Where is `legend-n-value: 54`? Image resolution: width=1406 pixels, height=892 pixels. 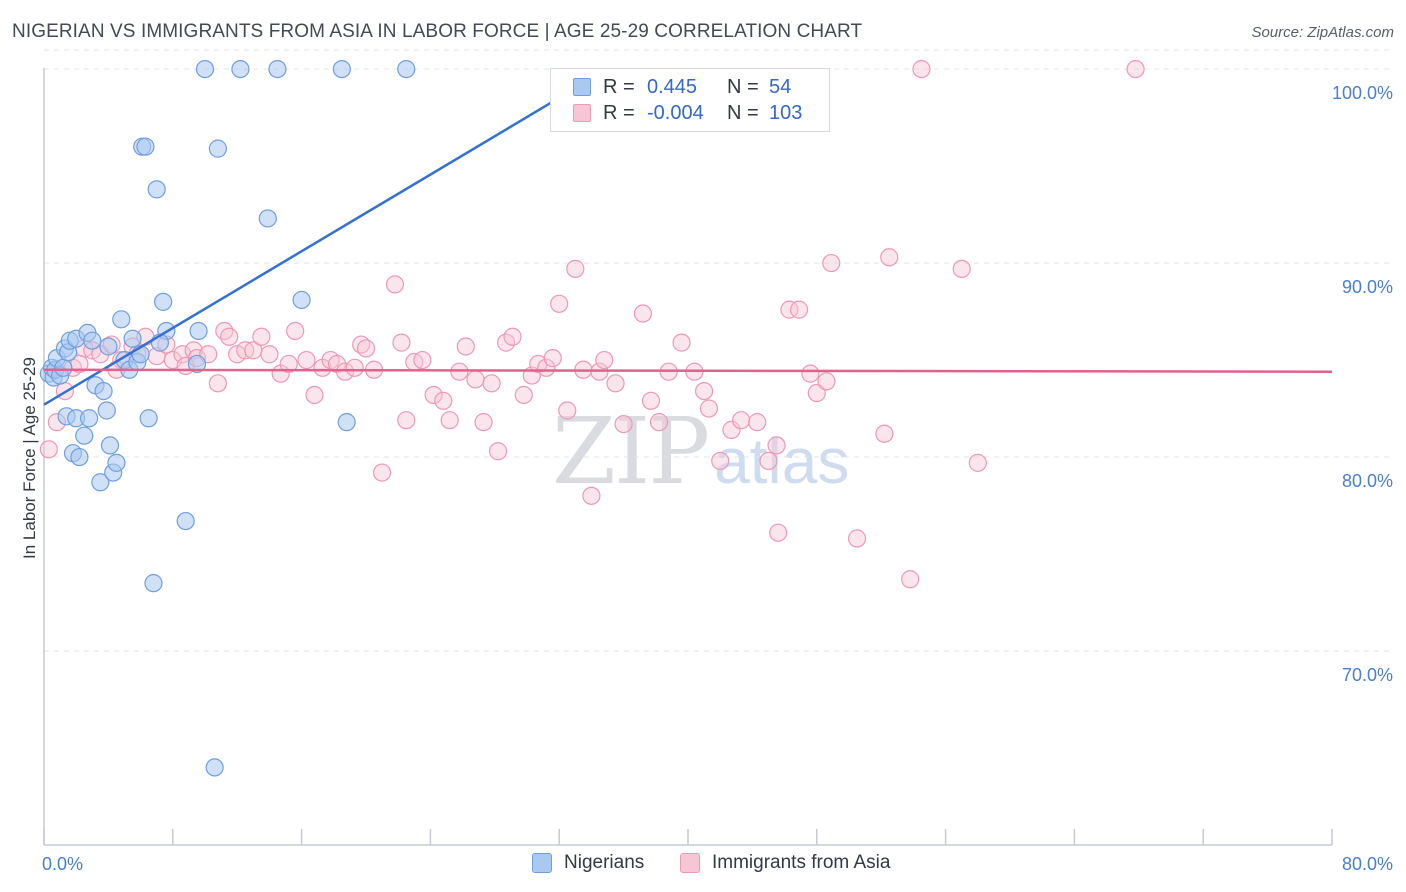 legend-n-value: 54 is located at coordinates (780, 86).